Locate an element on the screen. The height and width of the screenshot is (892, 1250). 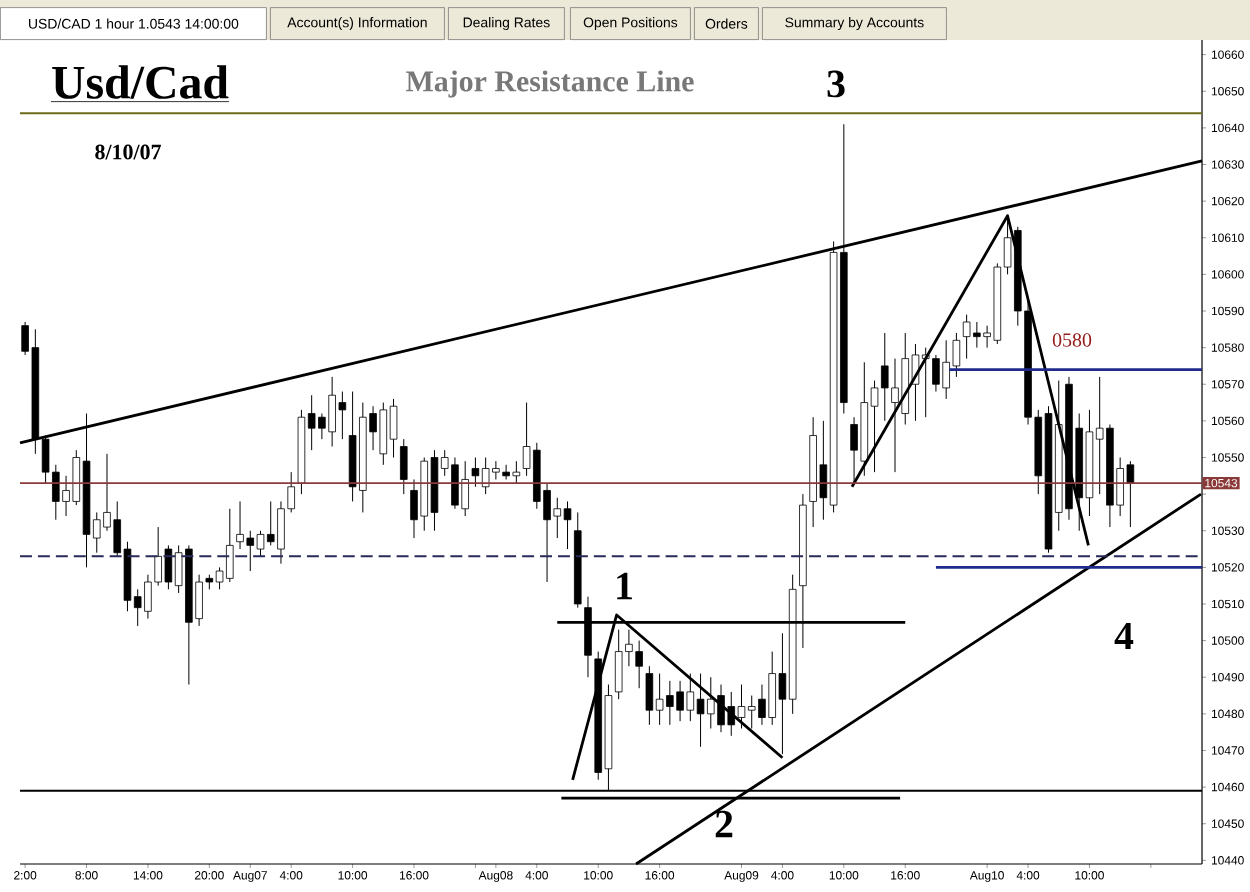
annotation: Major Resistance Line is located at coordinates (550, 84).